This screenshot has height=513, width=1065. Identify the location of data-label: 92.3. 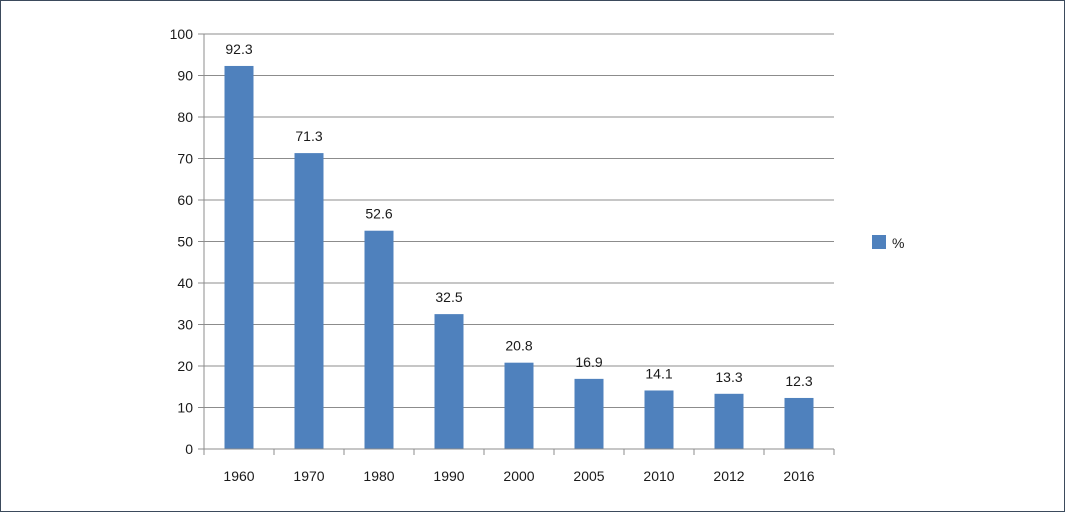
(238, 49).